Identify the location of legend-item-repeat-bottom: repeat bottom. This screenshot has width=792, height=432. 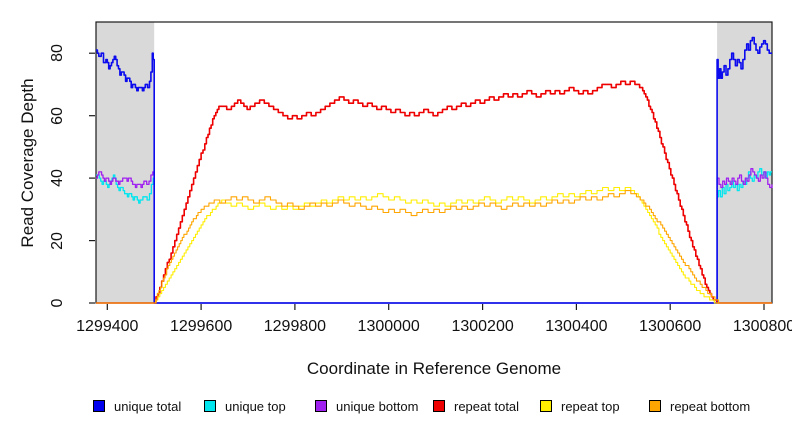
(699, 406).